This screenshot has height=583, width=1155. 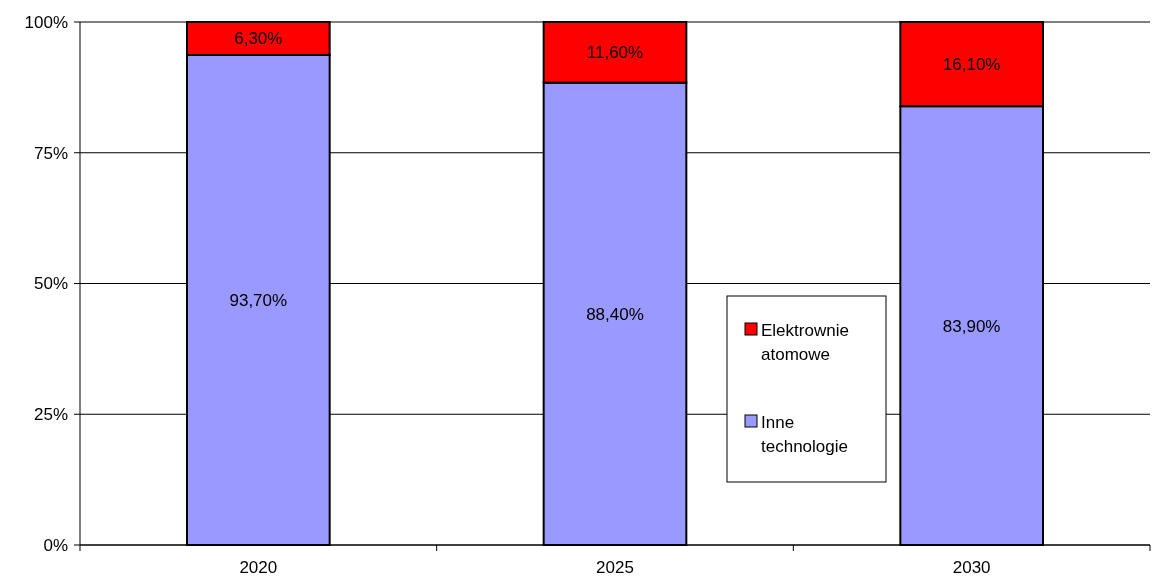 I want to click on y-tick-label: 75%, so click(x=50, y=153).